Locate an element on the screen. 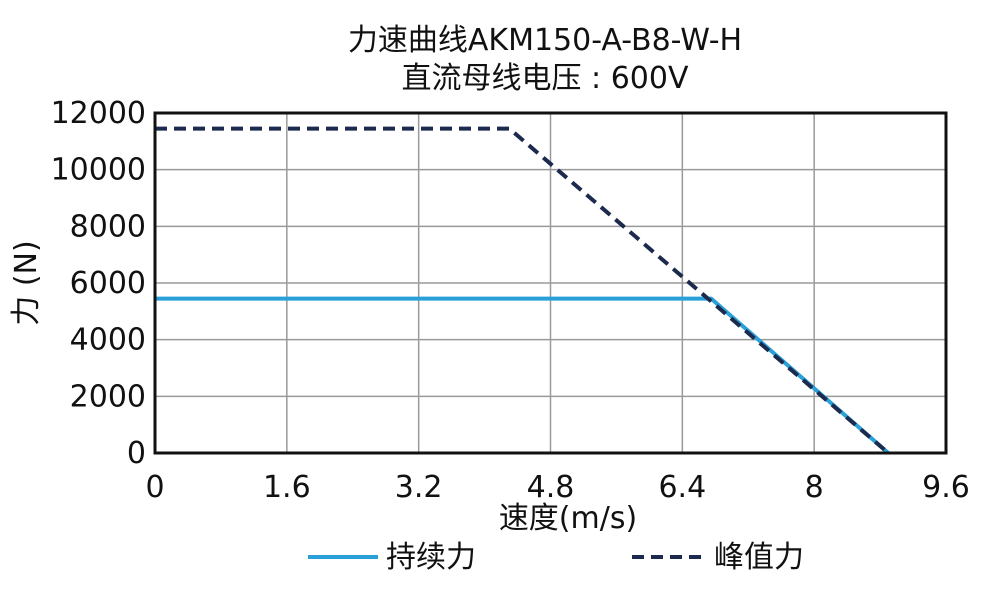 The image size is (990, 595). y-tick-label: 10000 is located at coordinates (98, 170).